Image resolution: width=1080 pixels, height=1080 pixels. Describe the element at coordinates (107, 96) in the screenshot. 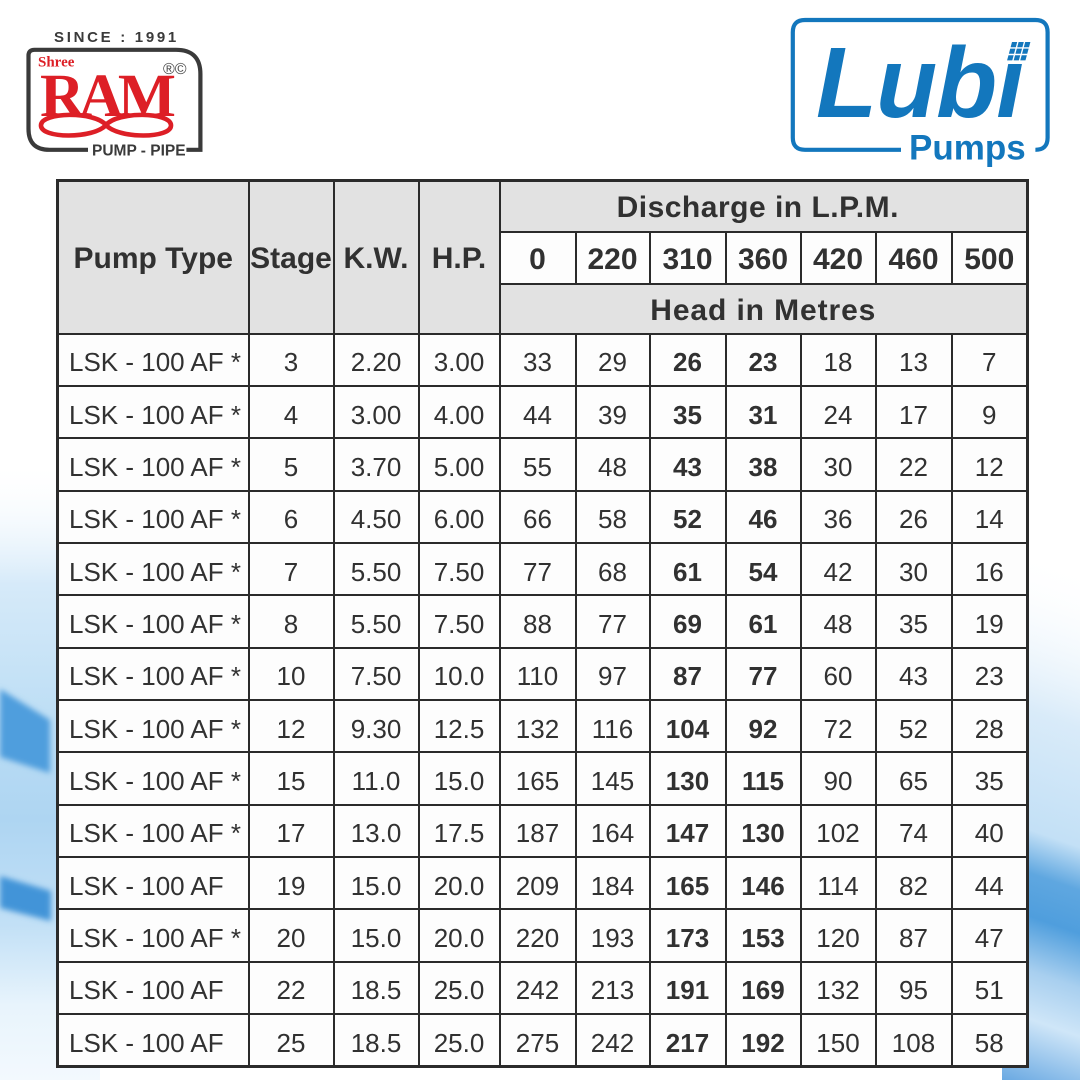

I see `svg-text: RAM` at that location.